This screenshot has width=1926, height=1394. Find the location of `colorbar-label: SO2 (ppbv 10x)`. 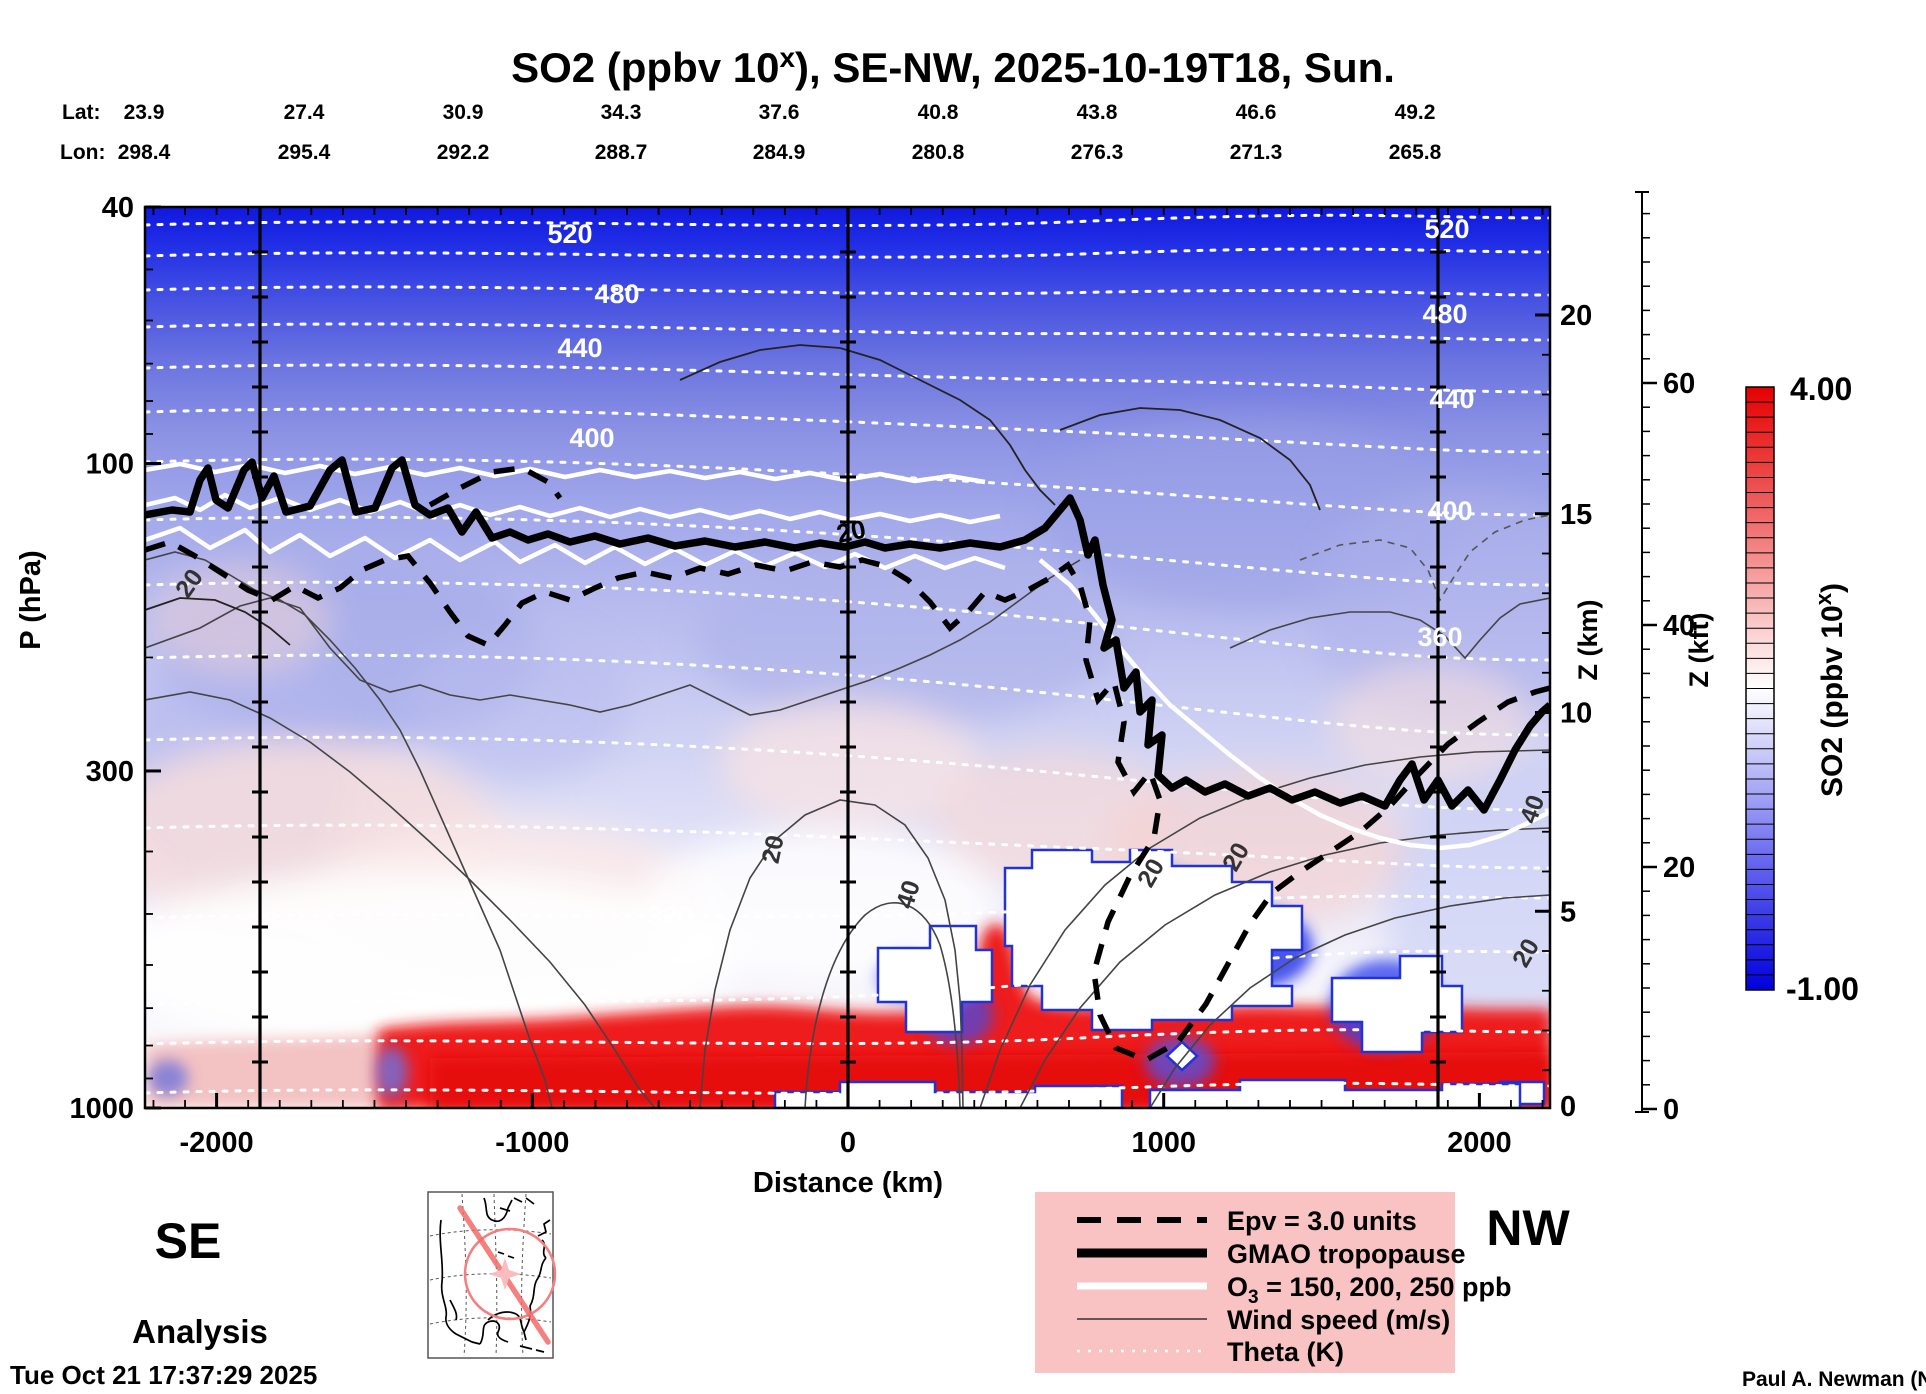

colorbar-label: SO2 (ppbv 10x) is located at coordinates (1830, 690).